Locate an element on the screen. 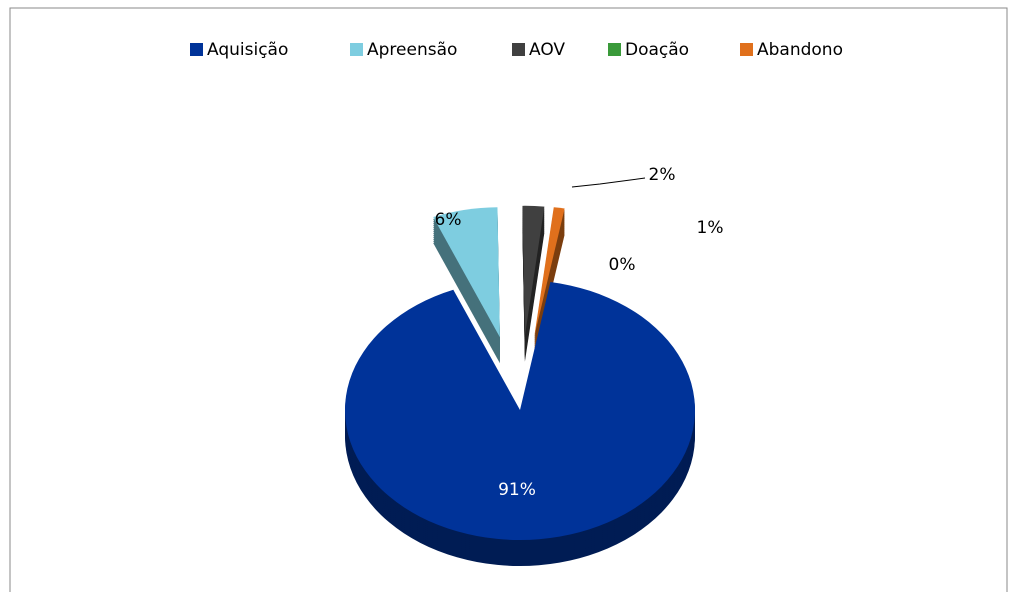 This screenshot has width=1018, height=592. data-label: 6% is located at coordinates (448, 220).